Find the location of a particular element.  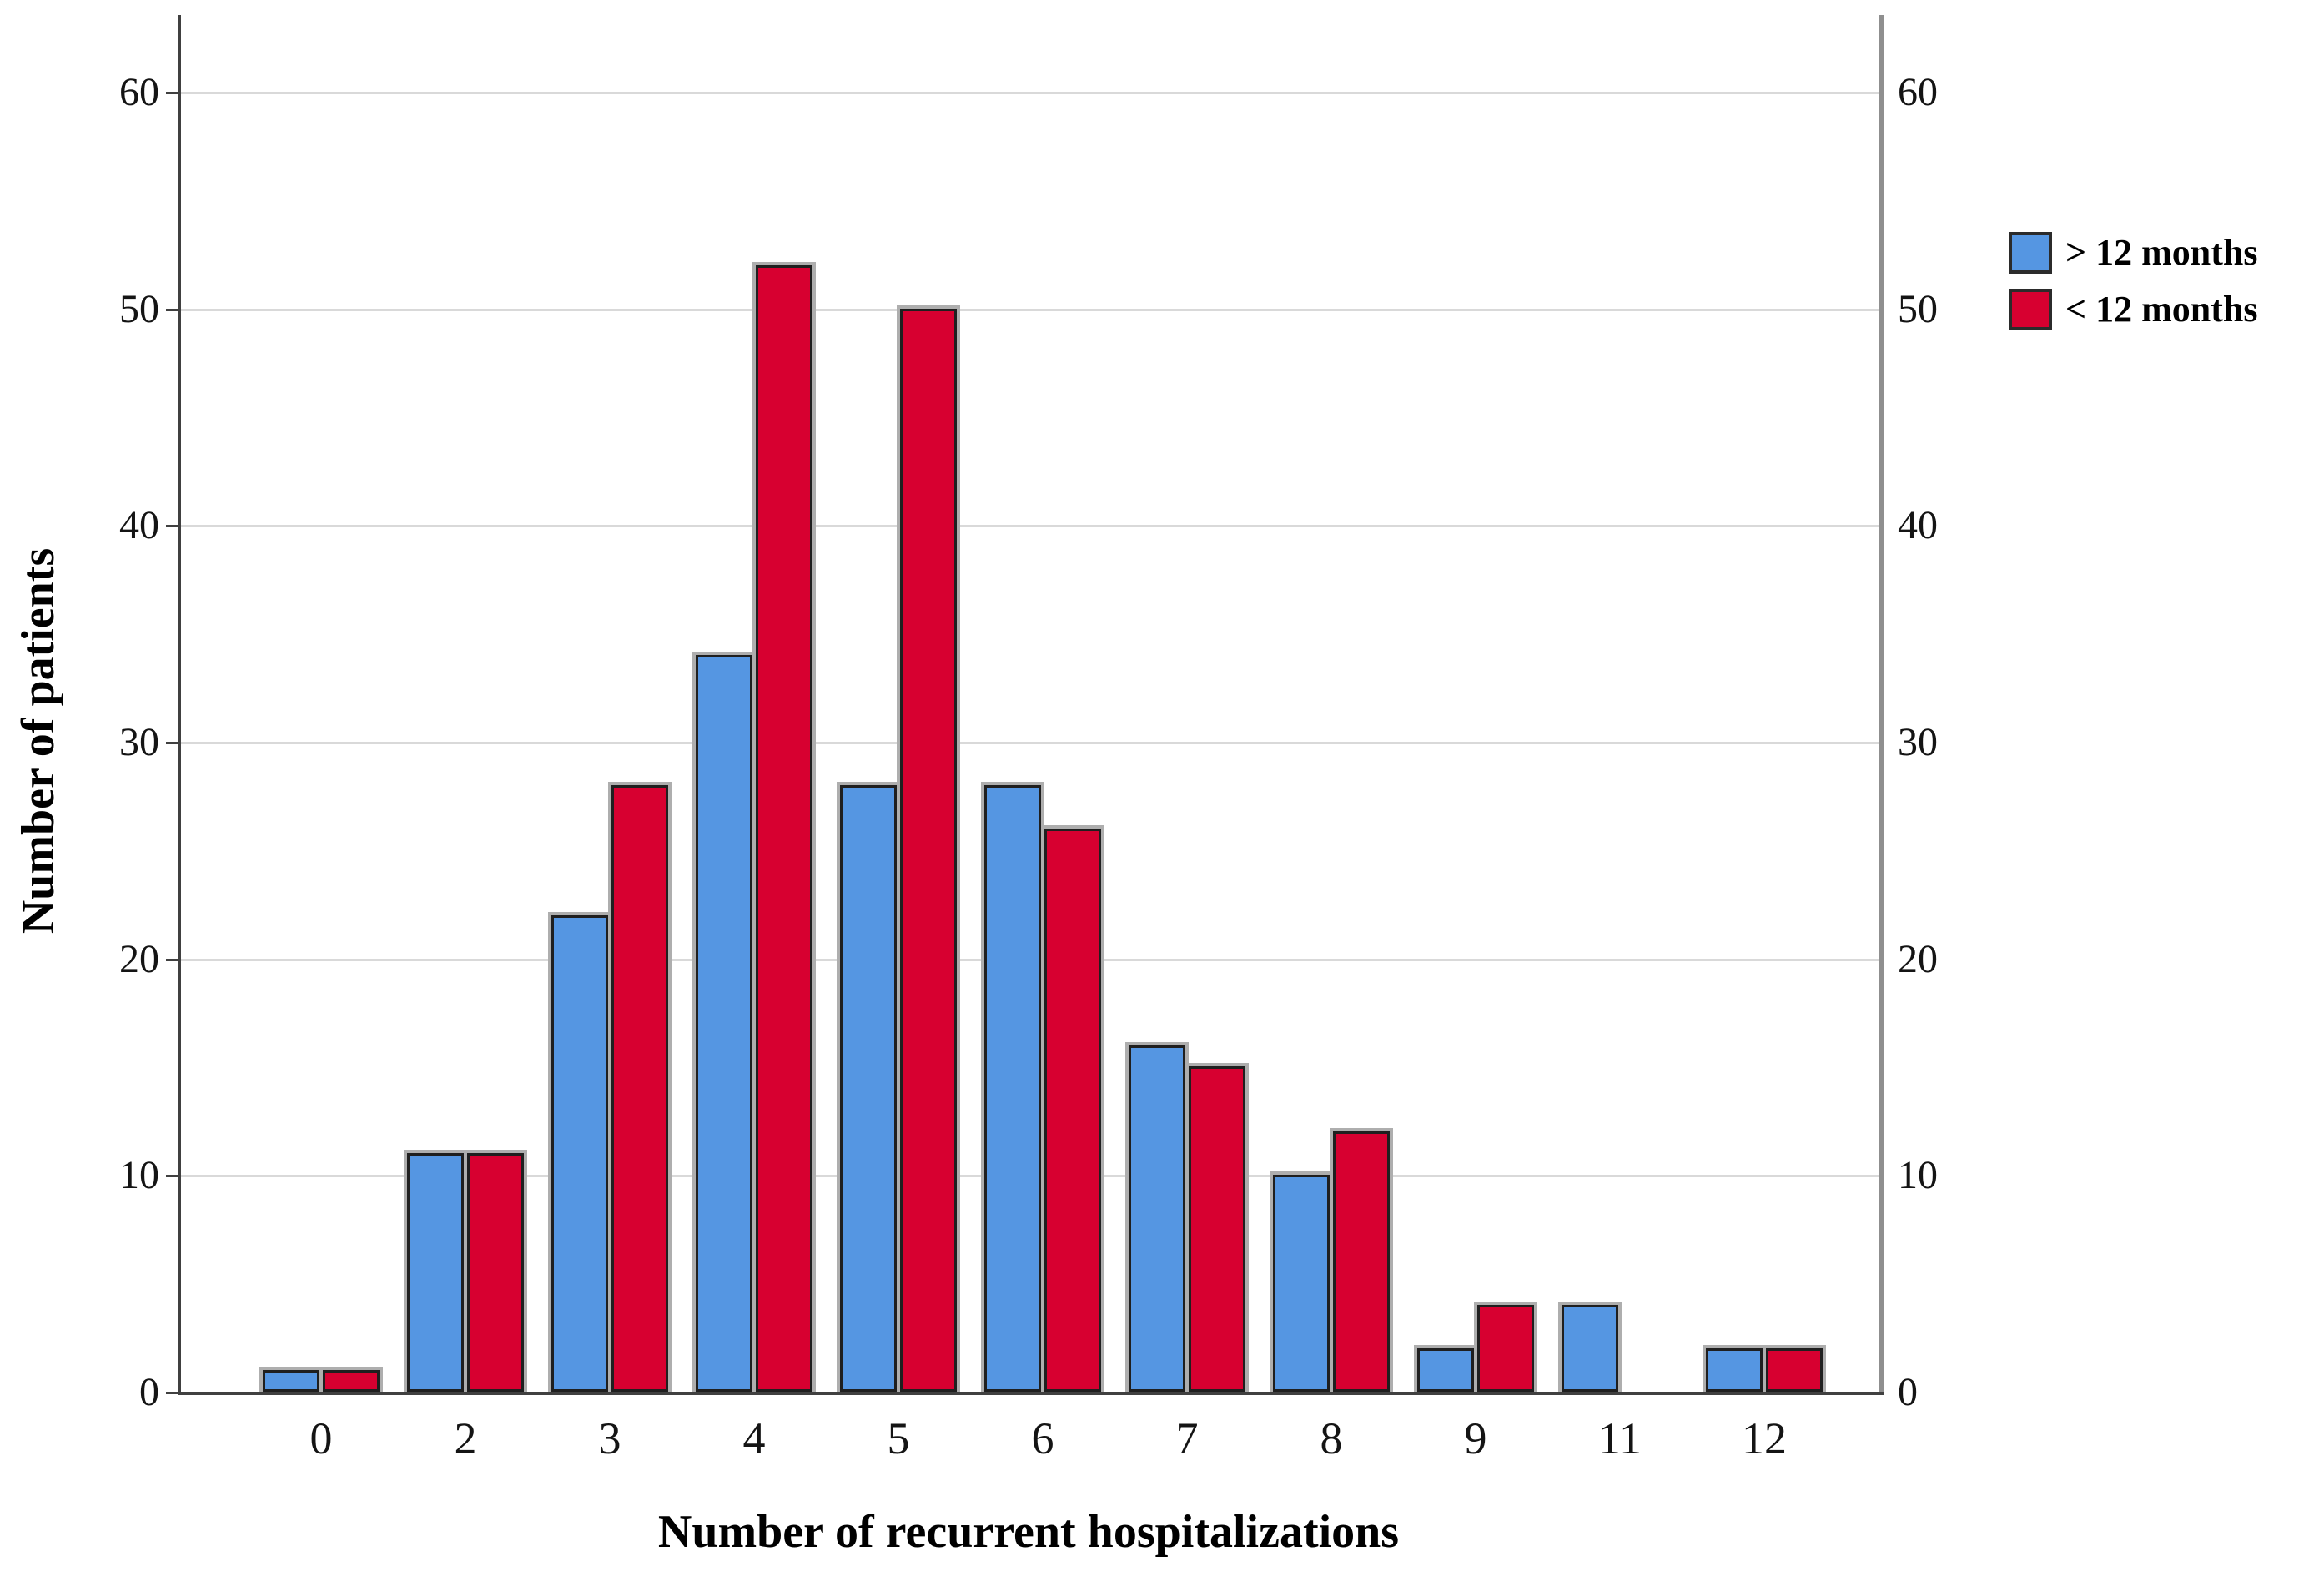

x-tick-label-12: 12 is located at coordinates (1764, 1438).